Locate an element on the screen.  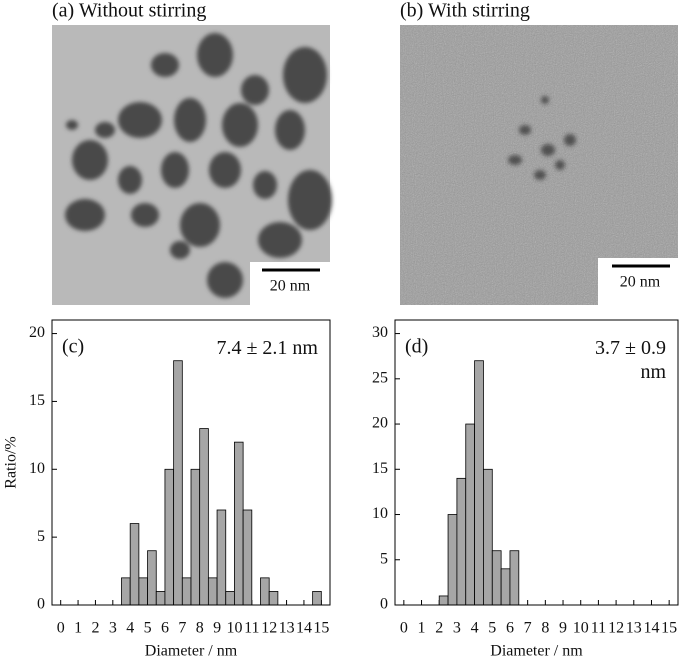
panel-label: (d) is located at coordinates (416, 347).